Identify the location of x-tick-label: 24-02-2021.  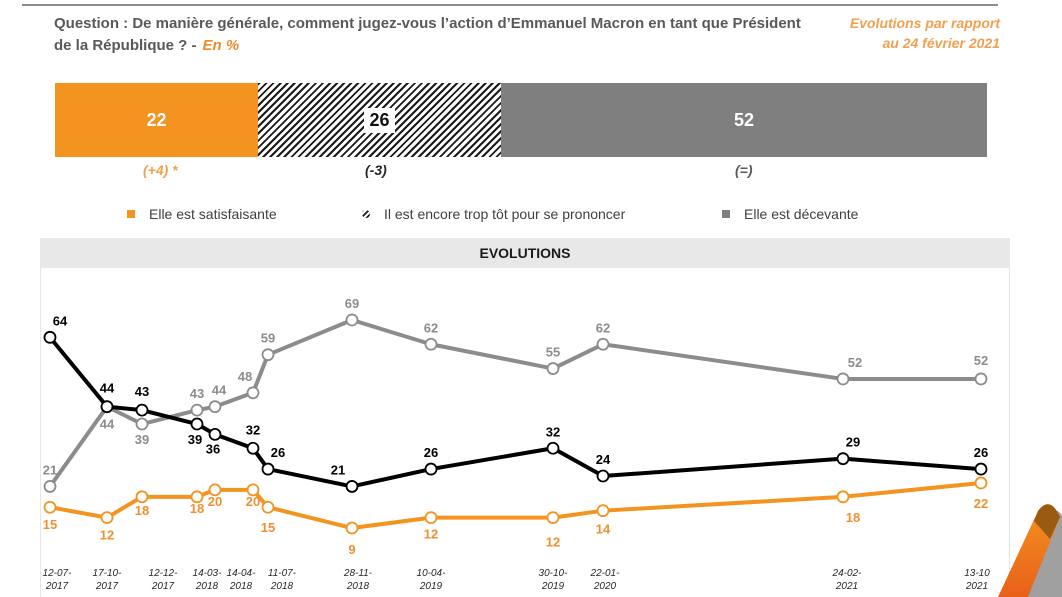
(847, 580).